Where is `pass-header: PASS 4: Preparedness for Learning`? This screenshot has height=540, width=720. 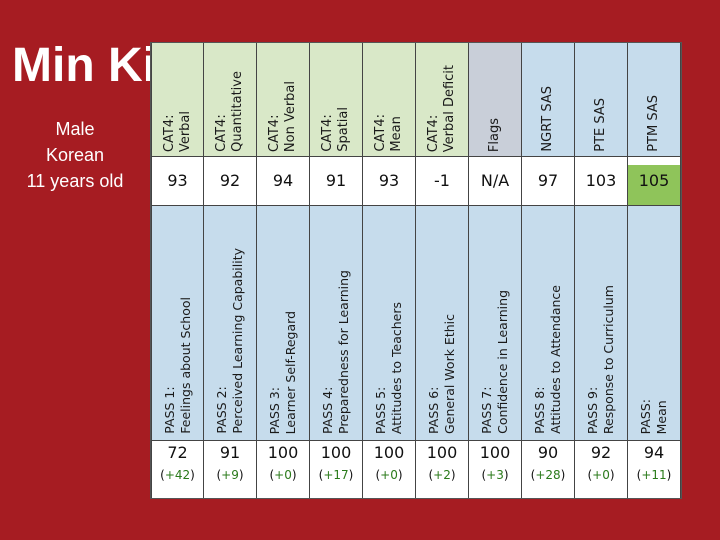
pass-header: PASS 4: Preparedness for Learning is located at coordinates (336, 323).